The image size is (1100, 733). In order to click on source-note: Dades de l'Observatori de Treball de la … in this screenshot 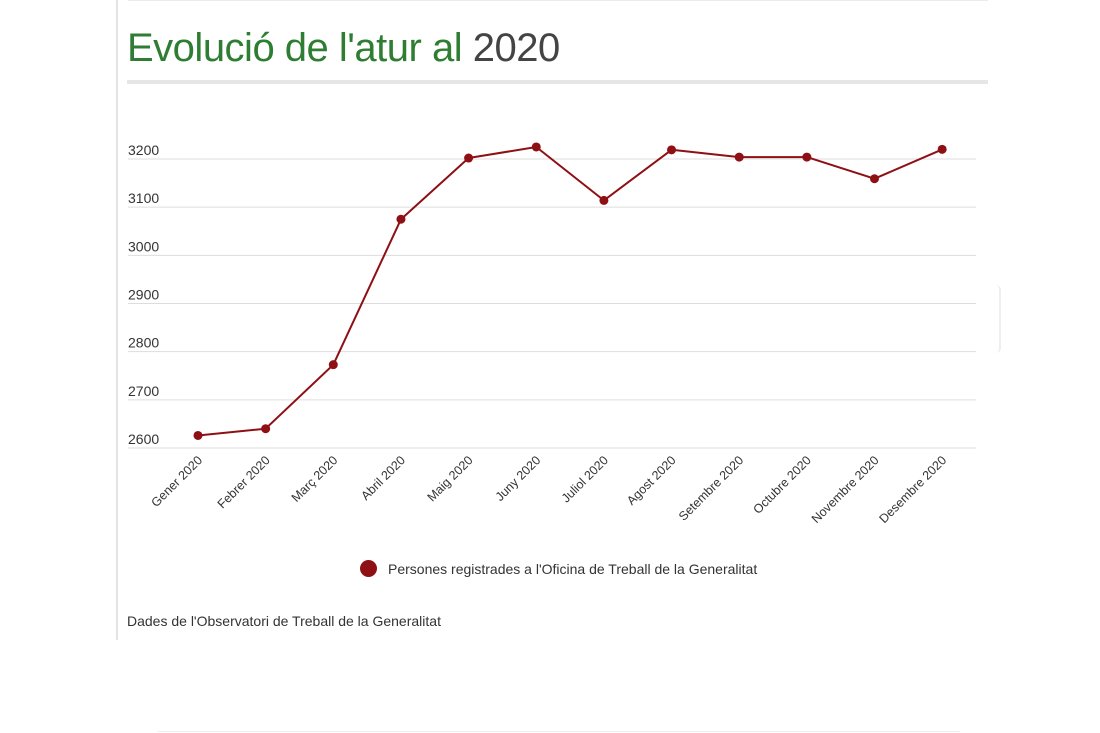, I will do `click(284, 621)`.